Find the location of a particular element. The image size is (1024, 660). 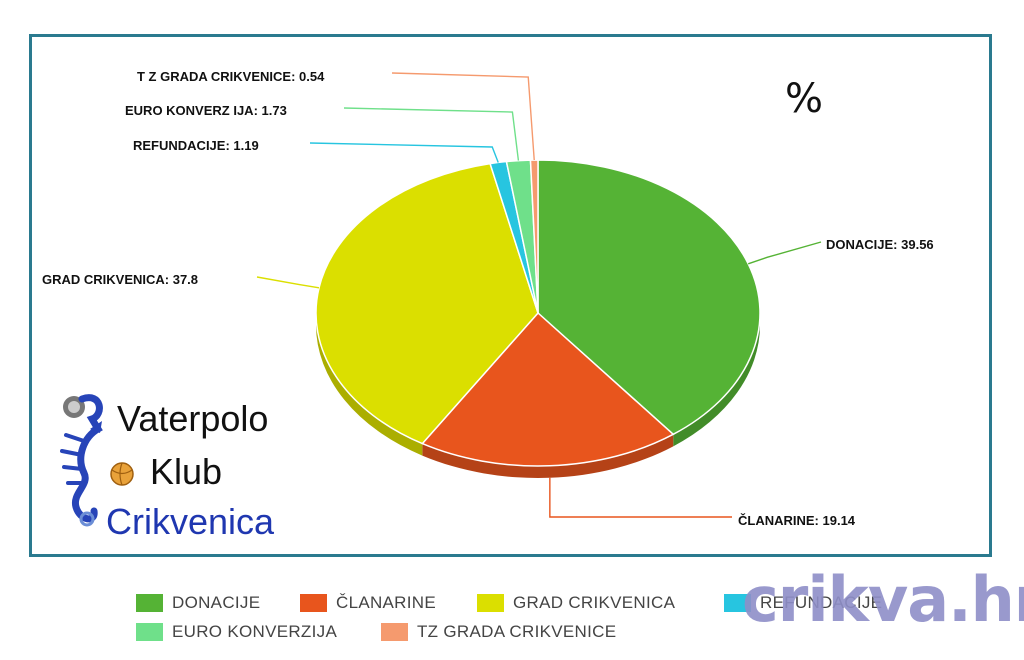

legend-item-clanarine: ČLANARINE is located at coordinates (368, 603).